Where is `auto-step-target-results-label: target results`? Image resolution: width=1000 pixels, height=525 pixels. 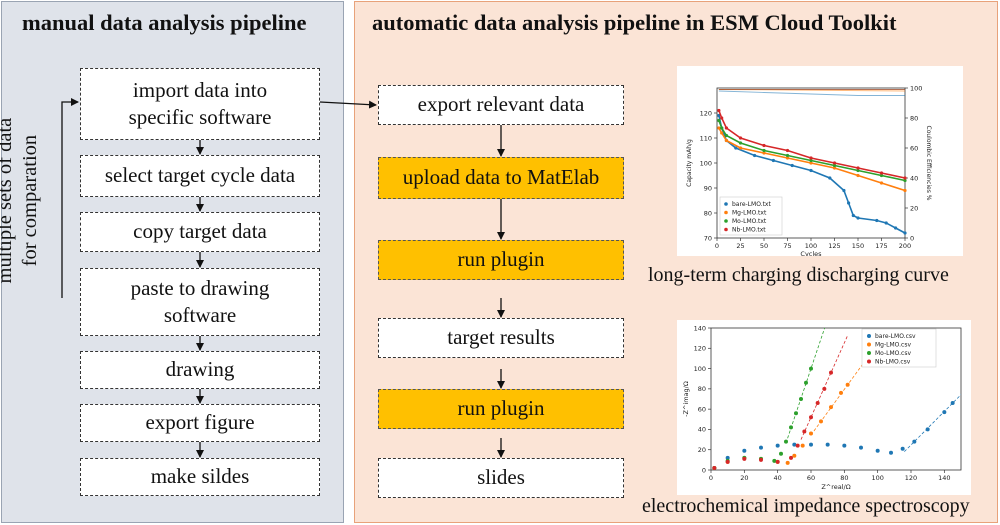 auto-step-target-results-label: target results is located at coordinates (501, 337).